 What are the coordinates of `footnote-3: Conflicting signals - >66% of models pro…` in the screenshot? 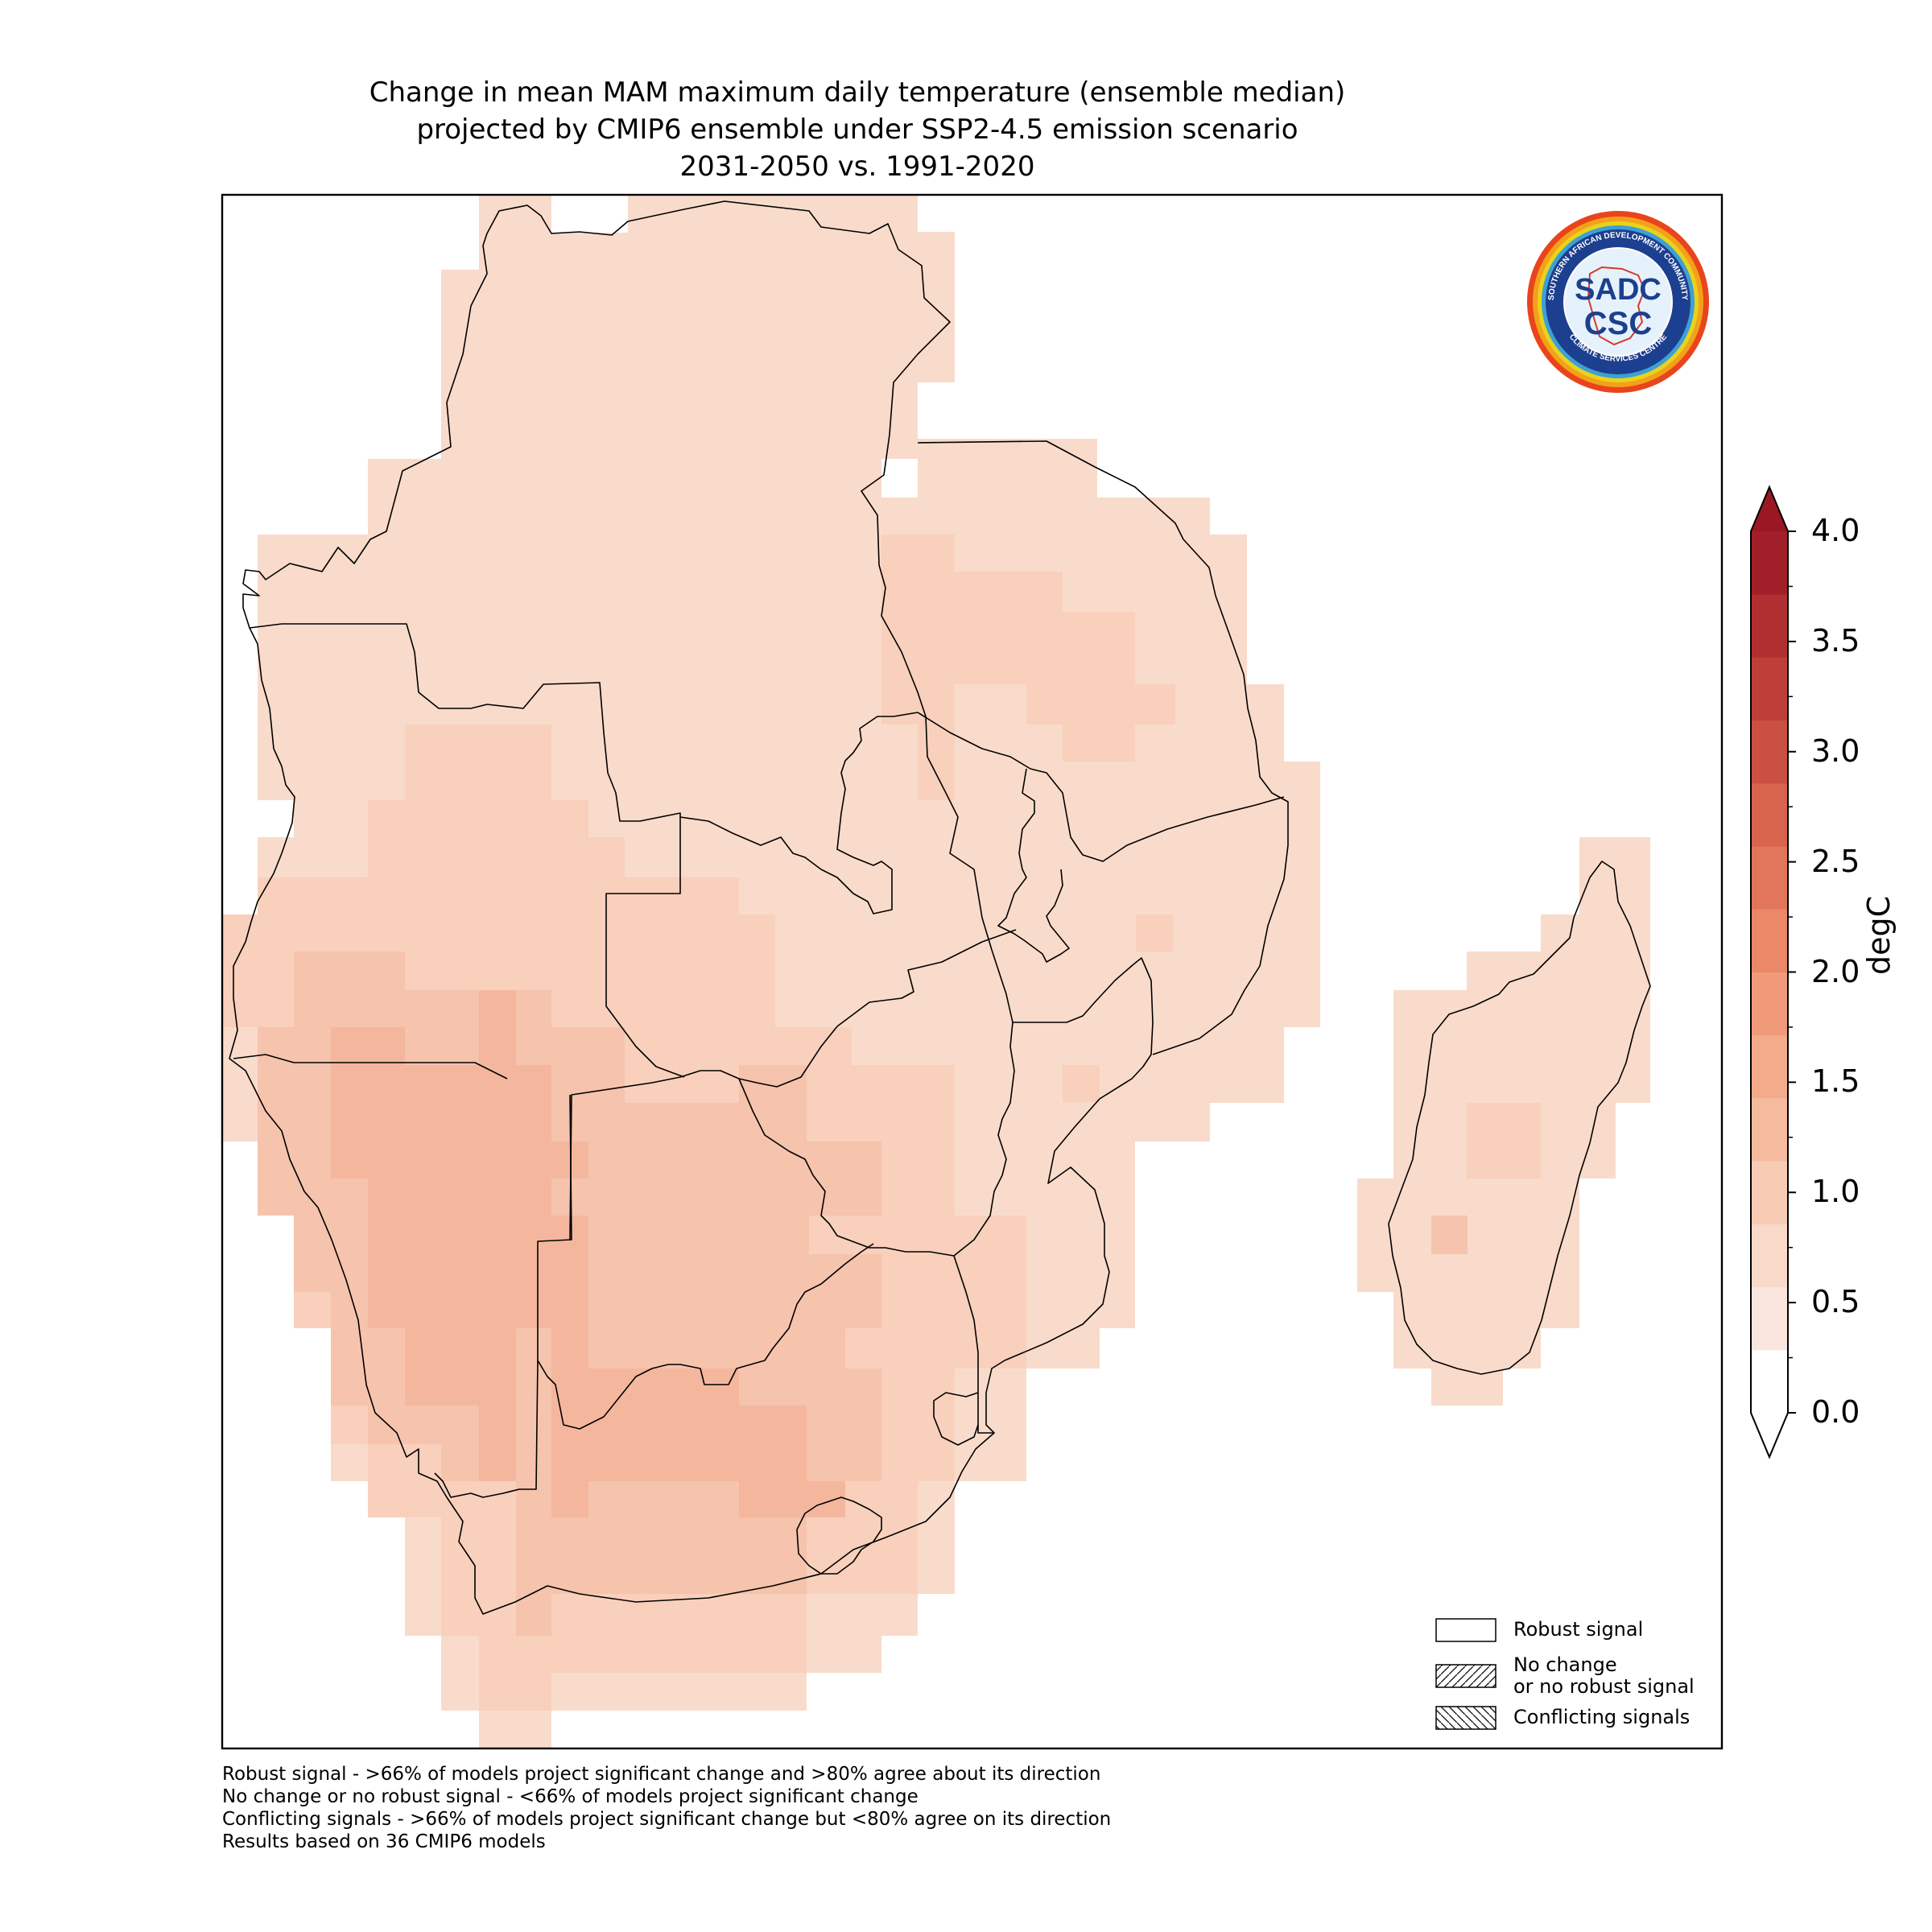 It's located at (667, 1819).